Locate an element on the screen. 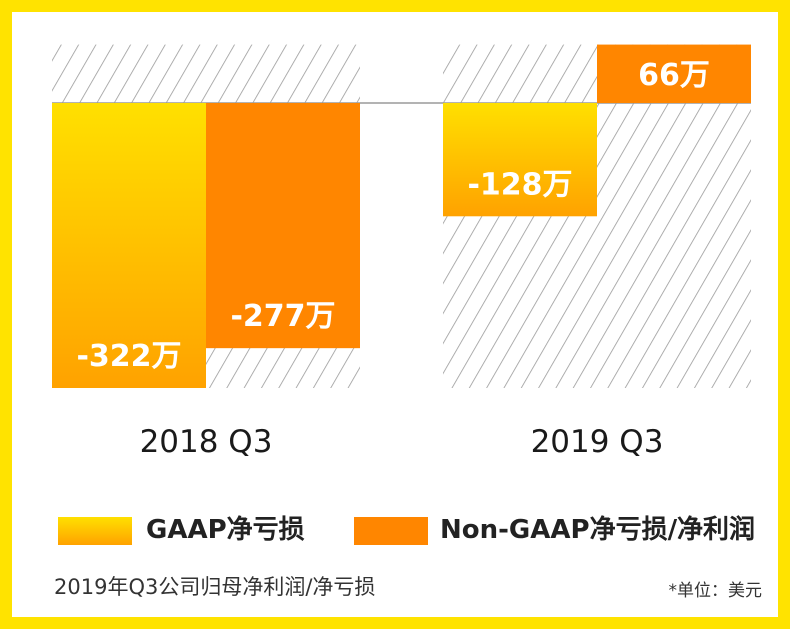  chart-caption: 2019年Q3公司归母净利润/净亏损 is located at coordinates (215, 587).